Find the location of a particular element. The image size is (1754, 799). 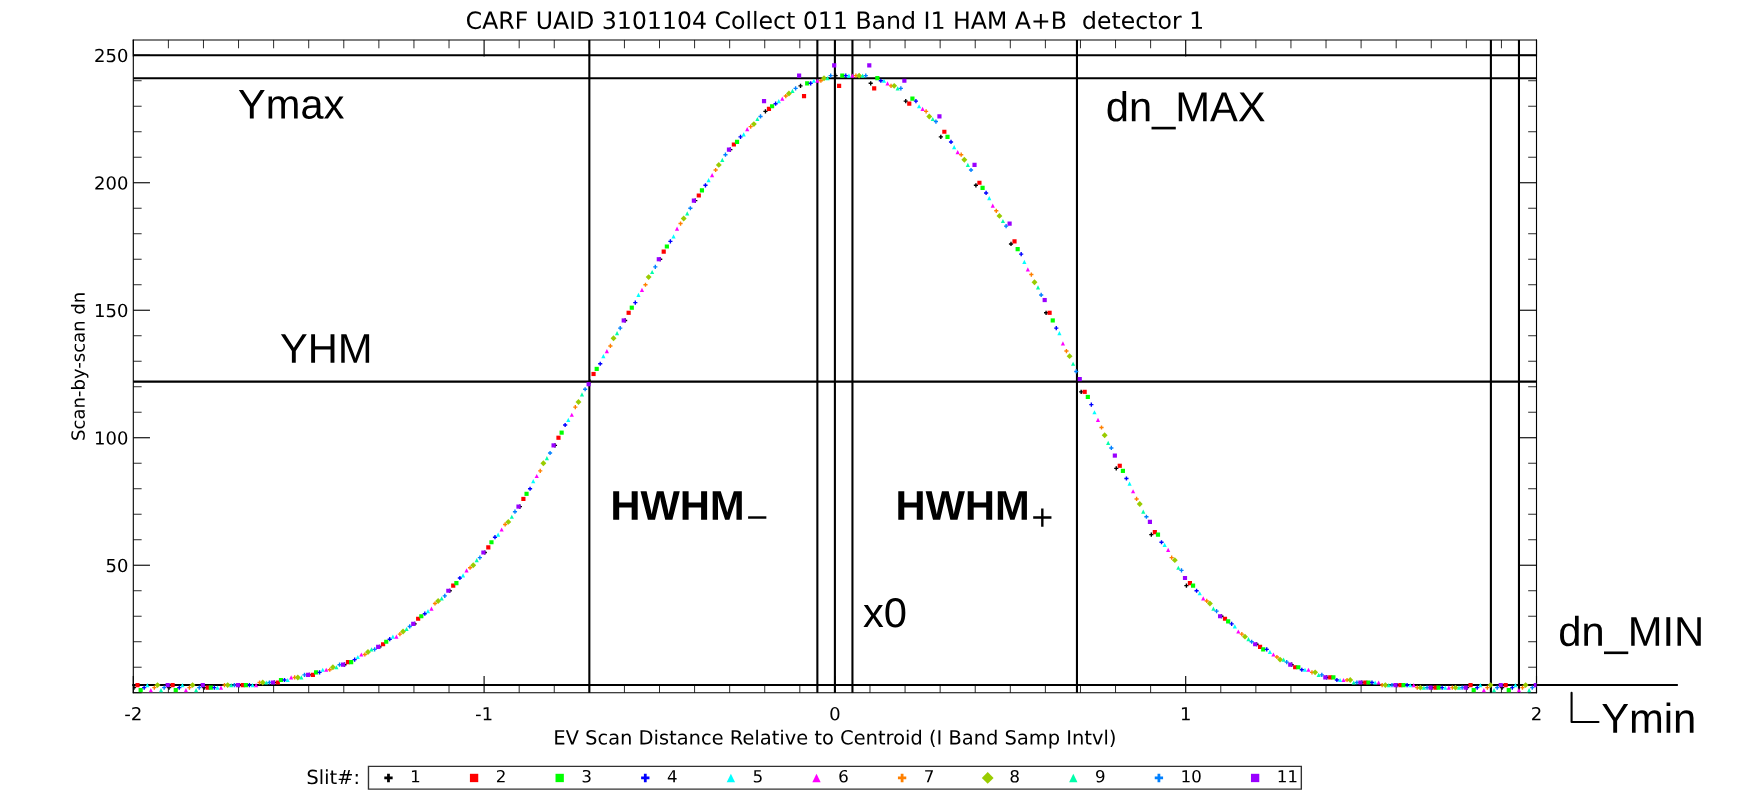

y-axis-title: Scan-by-scan dn is located at coordinates (79, 366).